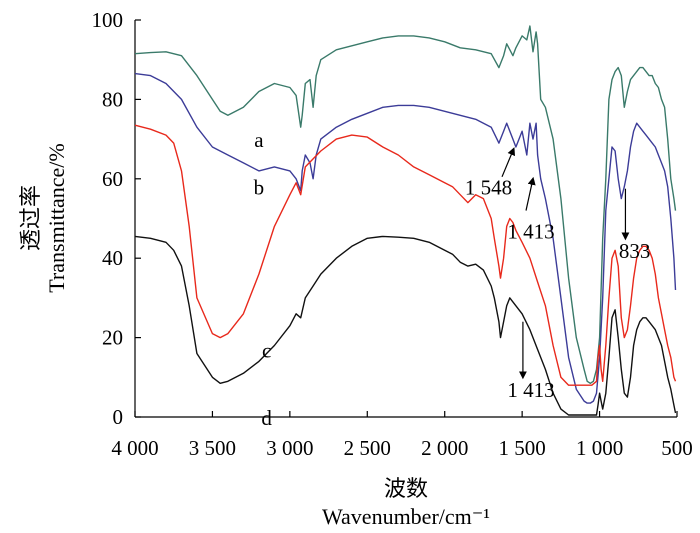 Image resolution: width=700 pixels, height=533 pixels. Describe the element at coordinates (444, 448) in the screenshot. I see `x-tick-label: 2 000` at that location.